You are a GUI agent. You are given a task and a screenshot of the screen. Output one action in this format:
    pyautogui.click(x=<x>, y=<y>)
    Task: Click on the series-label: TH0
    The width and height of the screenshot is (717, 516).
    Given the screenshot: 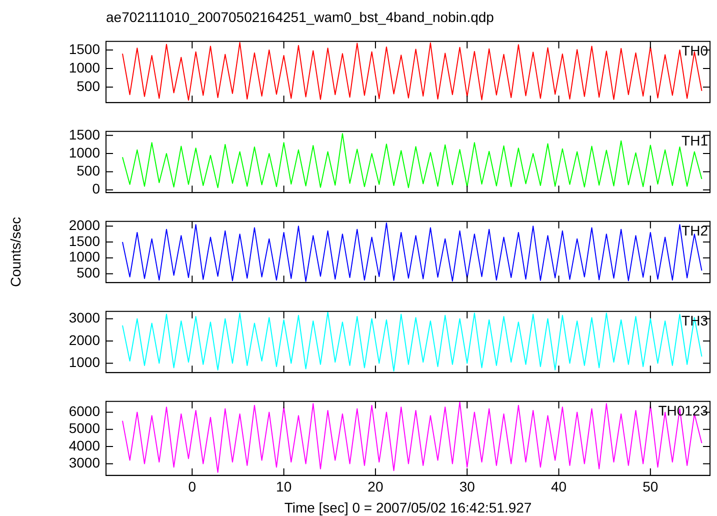 What is the action you would take?
    pyautogui.click(x=695, y=50)
    